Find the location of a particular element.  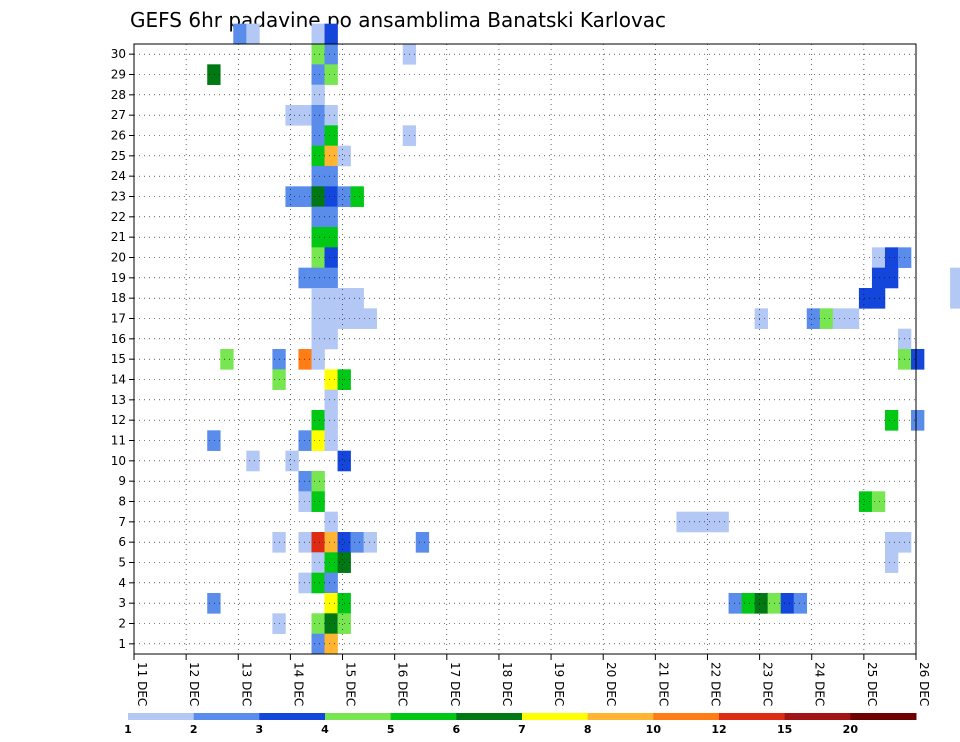

y-tick-label: 4 is located at coordinates (122, 583).